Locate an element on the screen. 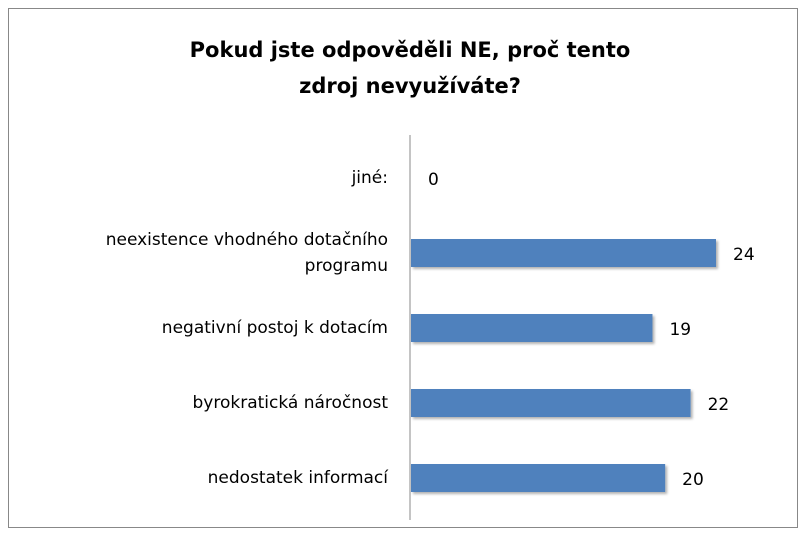  category-label: neexistence vhodného dotačního programu is located at coordinates (246, 253).